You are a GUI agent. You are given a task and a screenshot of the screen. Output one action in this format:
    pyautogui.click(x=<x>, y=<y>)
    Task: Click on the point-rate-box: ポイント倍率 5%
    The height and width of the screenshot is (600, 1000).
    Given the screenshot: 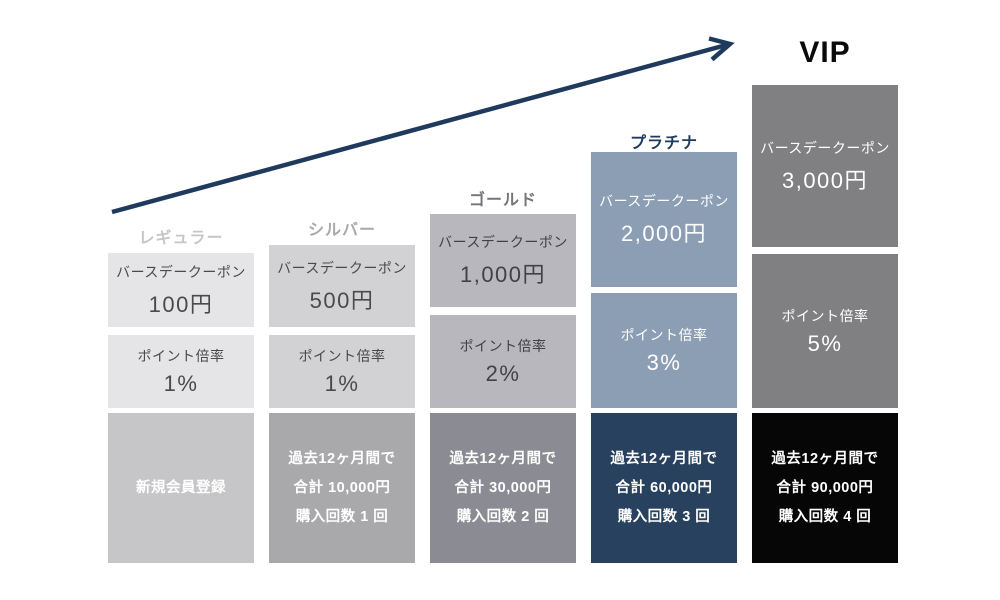 What is the action you would take?
    pyautogui.click(x=825, y=331)
    